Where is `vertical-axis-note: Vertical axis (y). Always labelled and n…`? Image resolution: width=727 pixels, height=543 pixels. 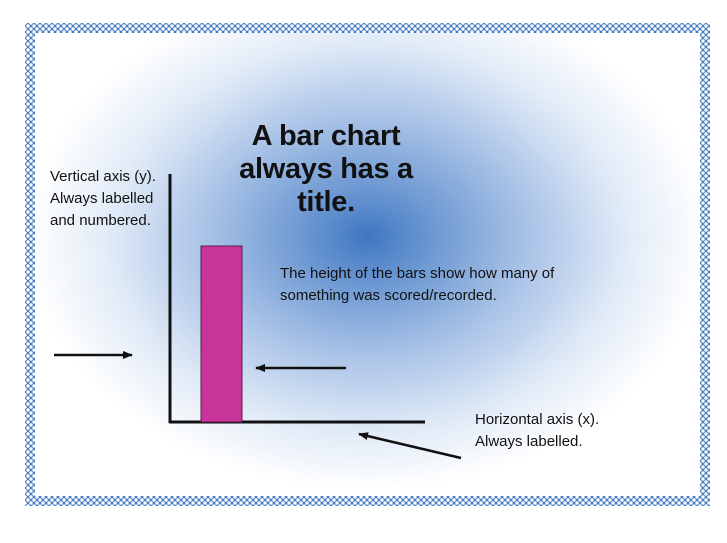 vertical-axis-note: Vertical axis (y). Always labelled and n… is located at coordinates (103, 198).